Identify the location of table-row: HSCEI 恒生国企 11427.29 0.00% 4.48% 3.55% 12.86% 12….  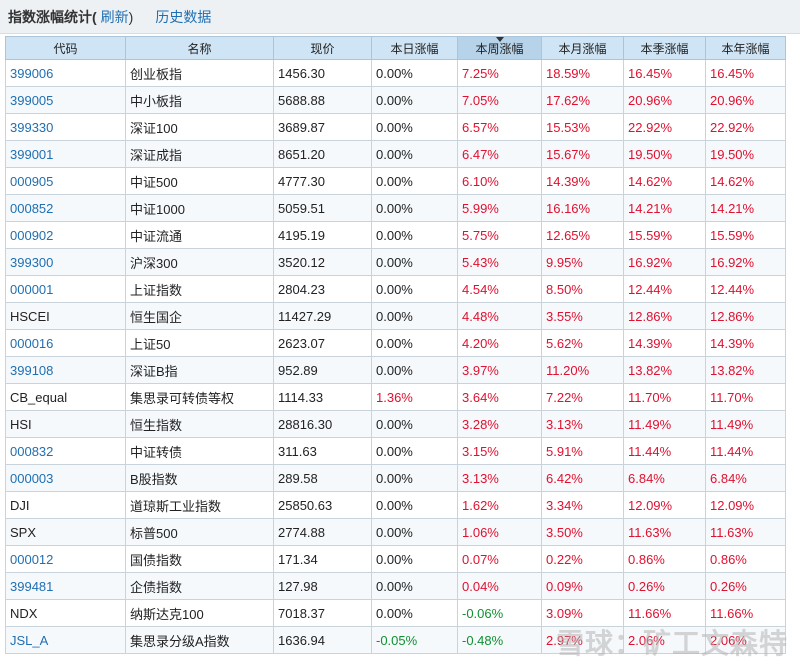
(395, 316).